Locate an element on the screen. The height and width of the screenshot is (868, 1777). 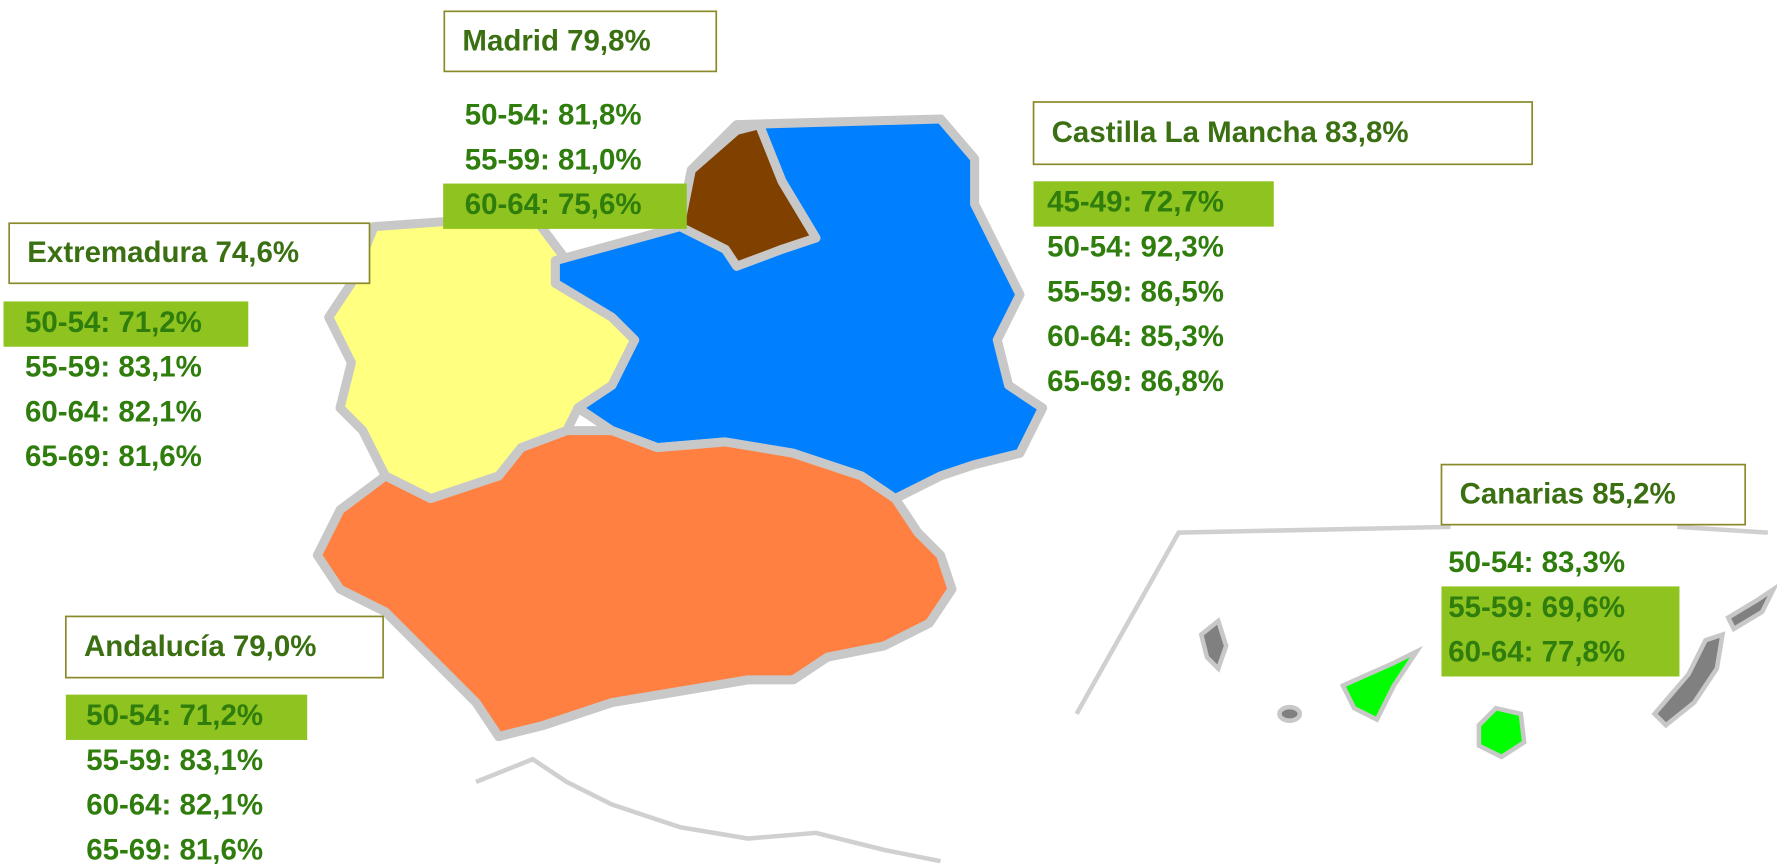
region-title: Extremadura 74,6% is located at coordinates (163, 252).